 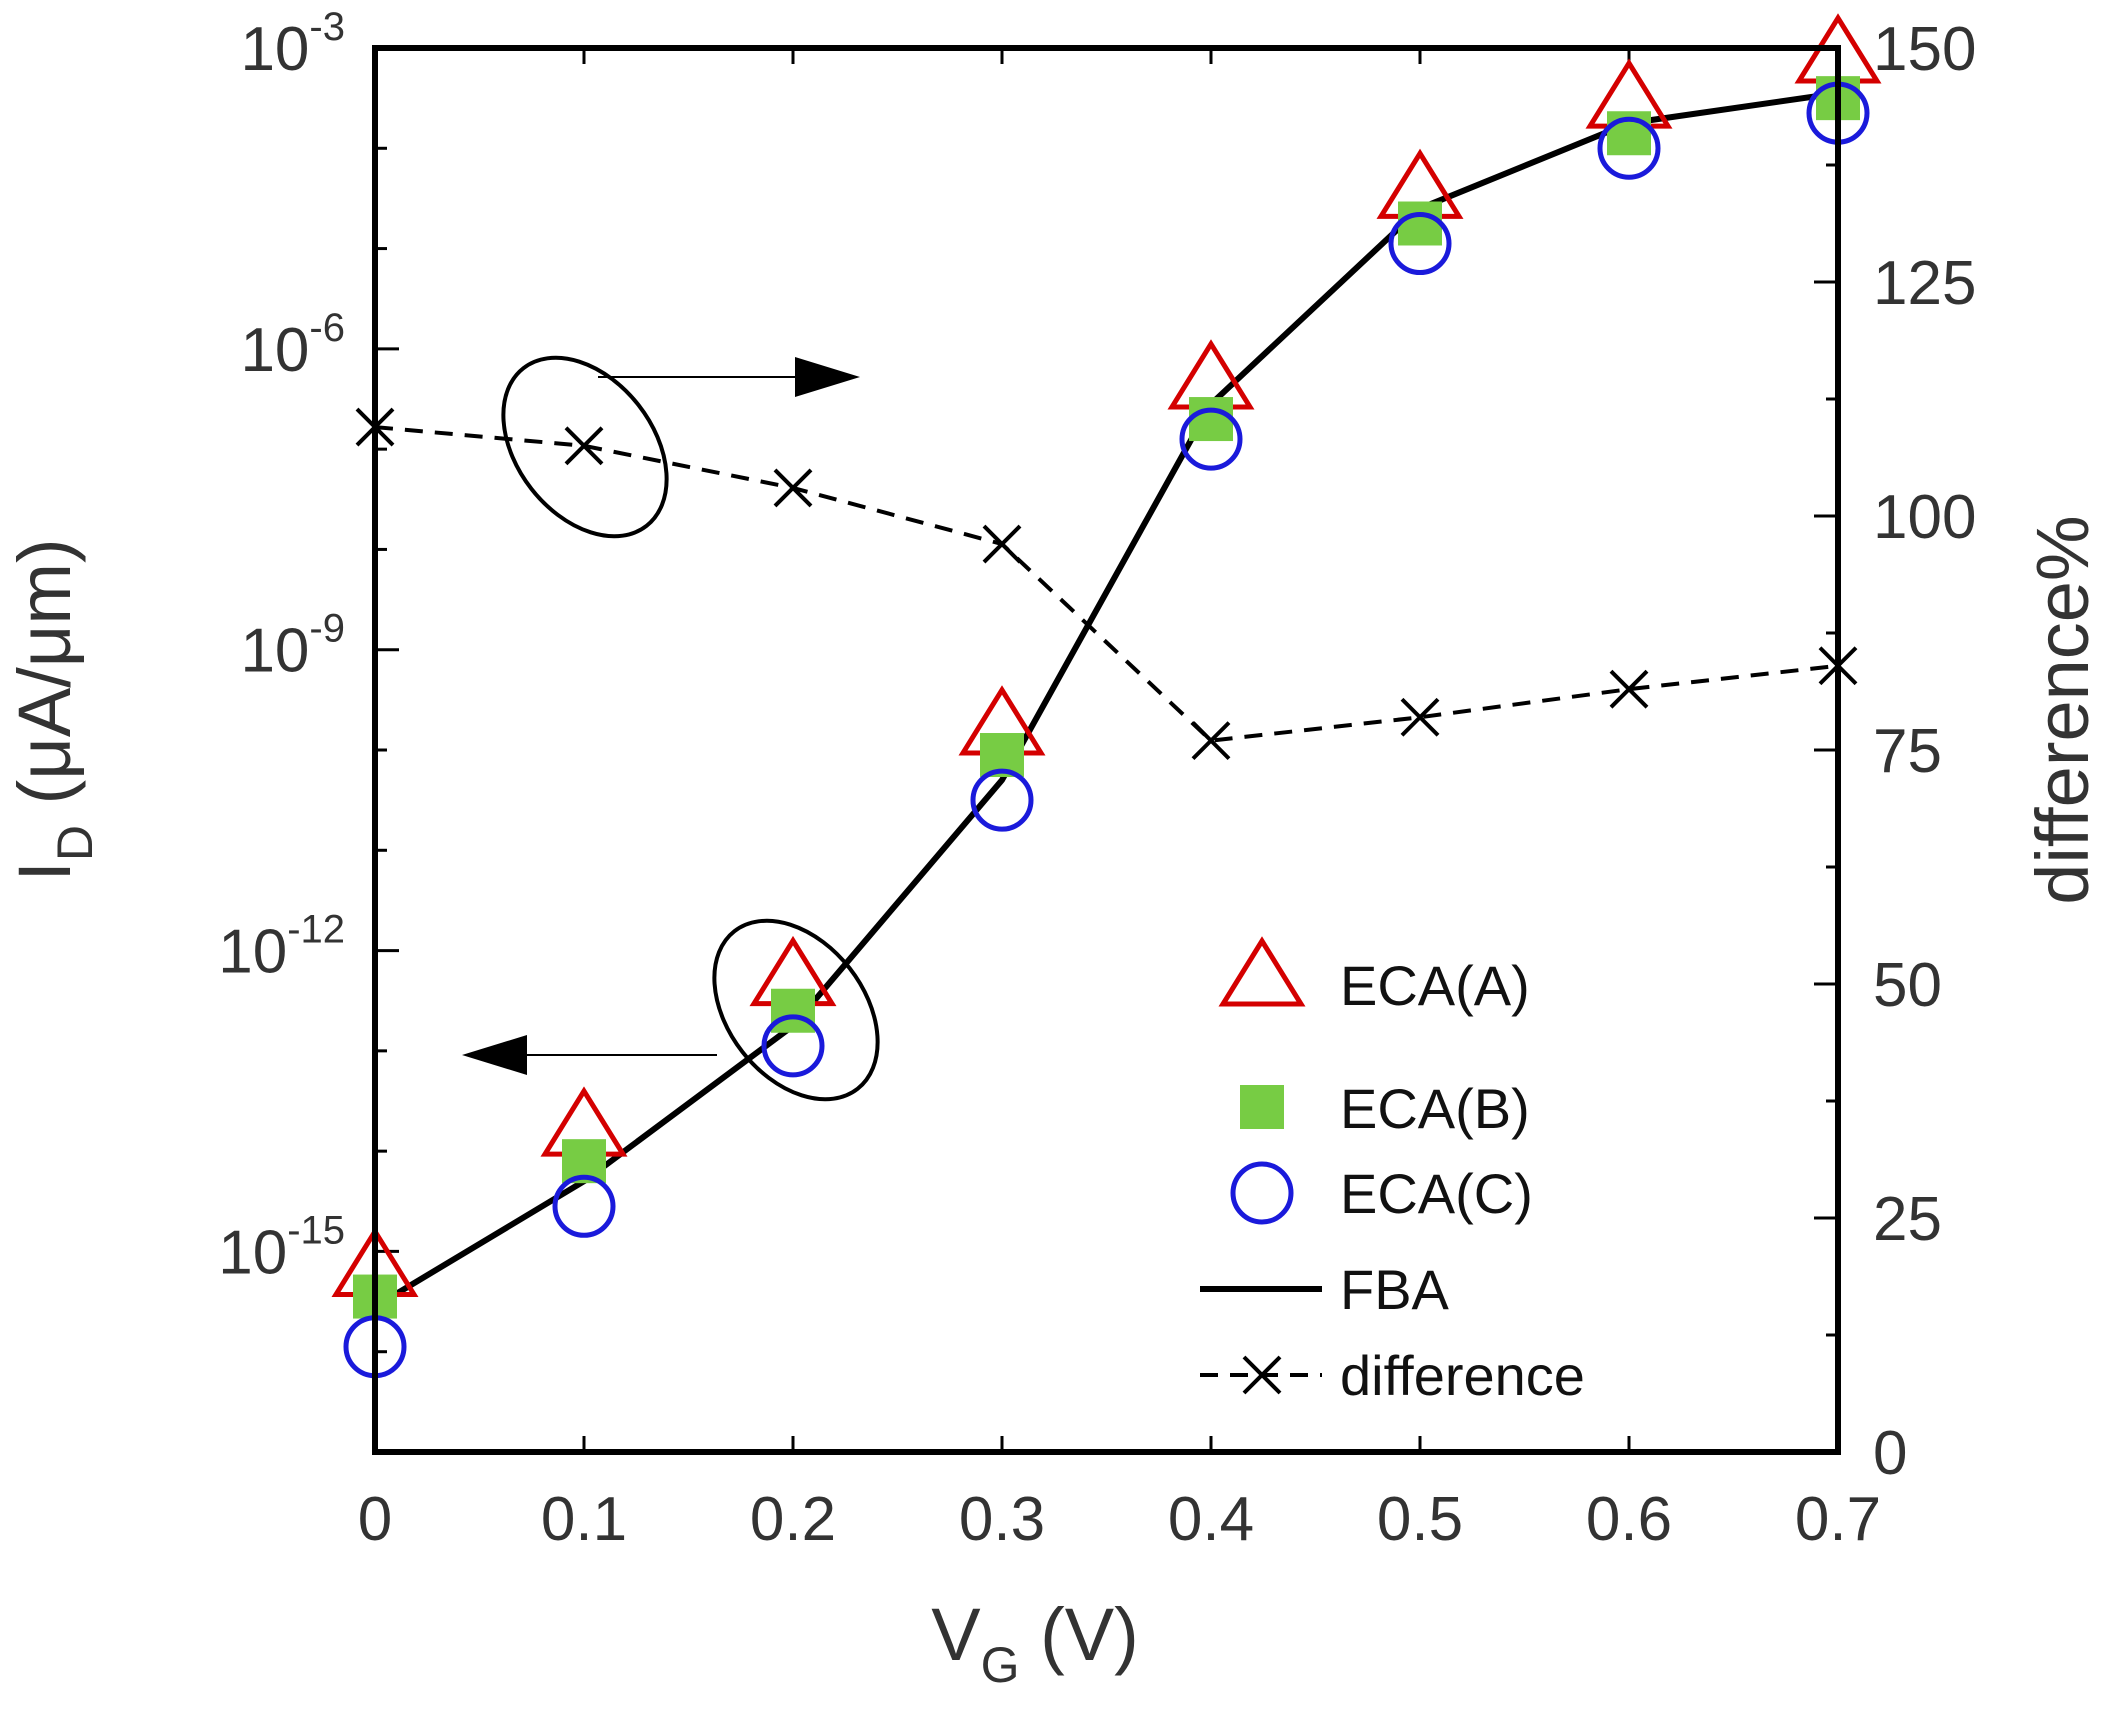 I want to click on annotation-arrow-head-left, so click(x=494, y=1055).